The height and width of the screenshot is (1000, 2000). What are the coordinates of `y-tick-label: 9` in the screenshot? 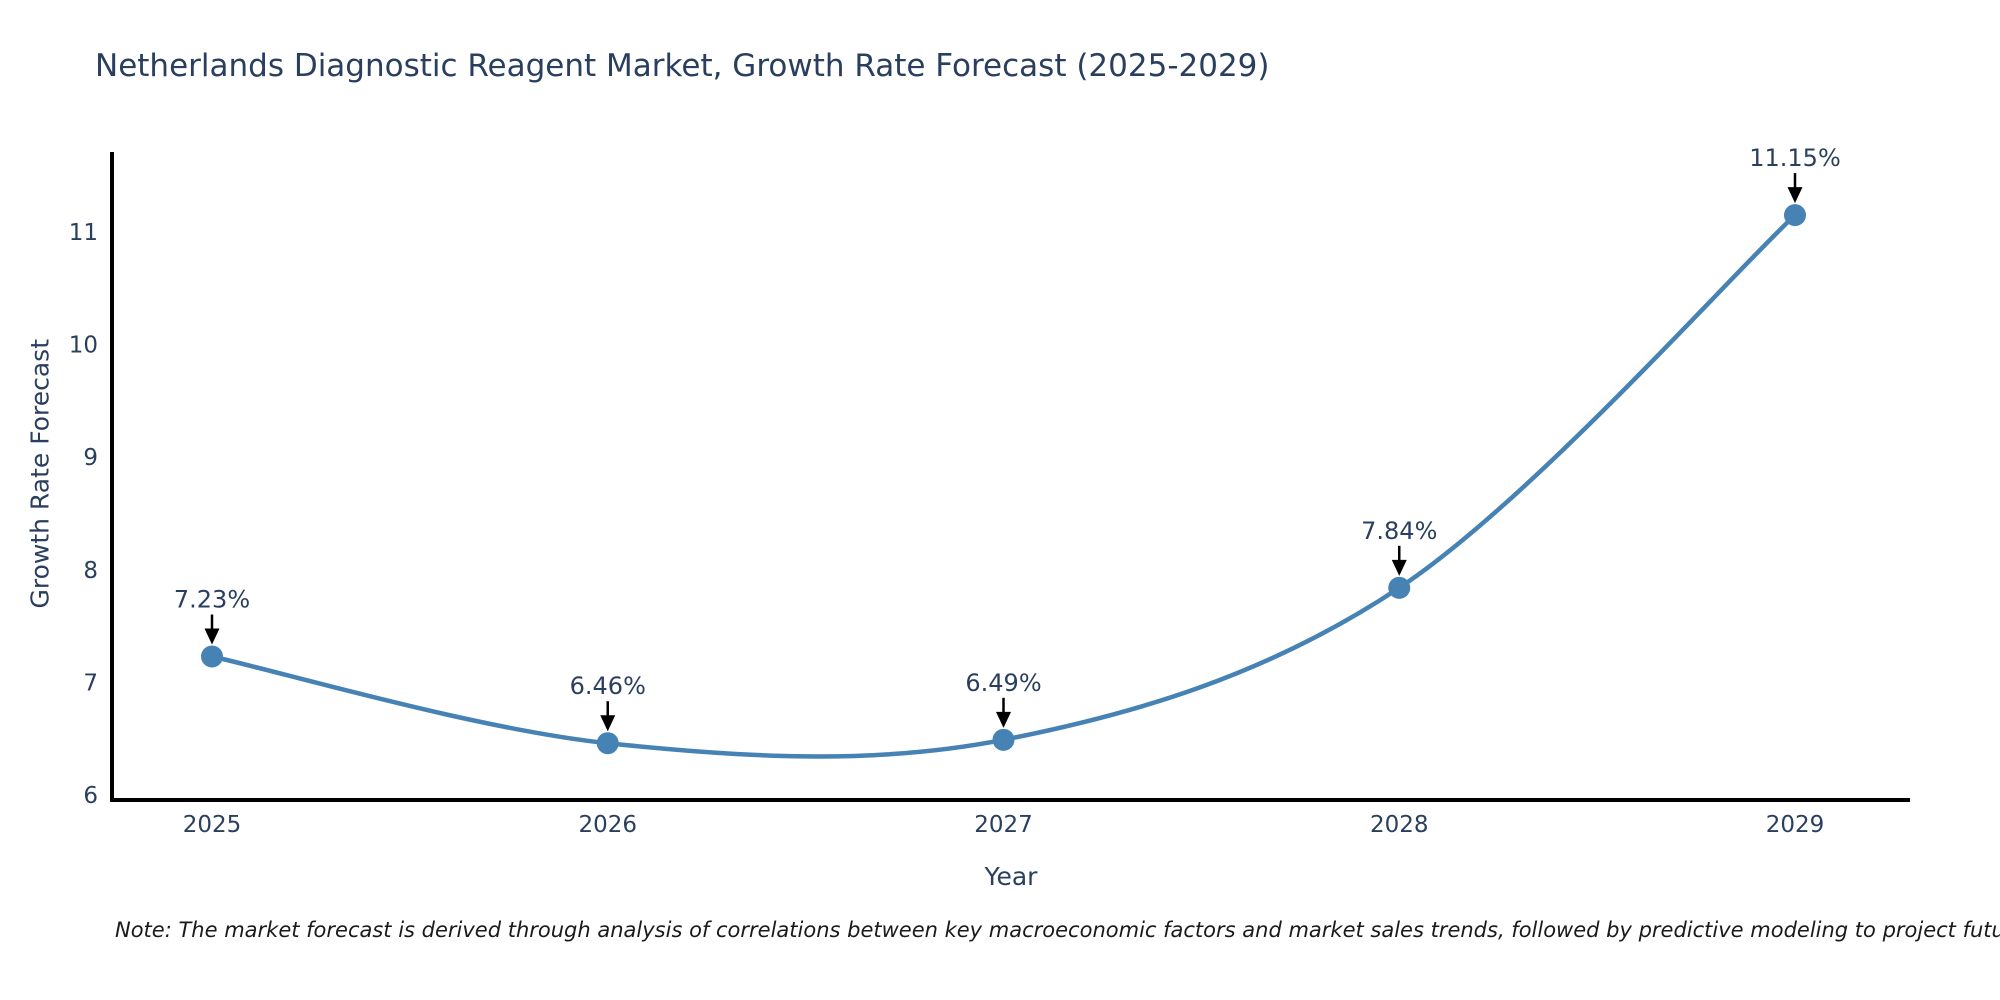 It's located at (90, 458).